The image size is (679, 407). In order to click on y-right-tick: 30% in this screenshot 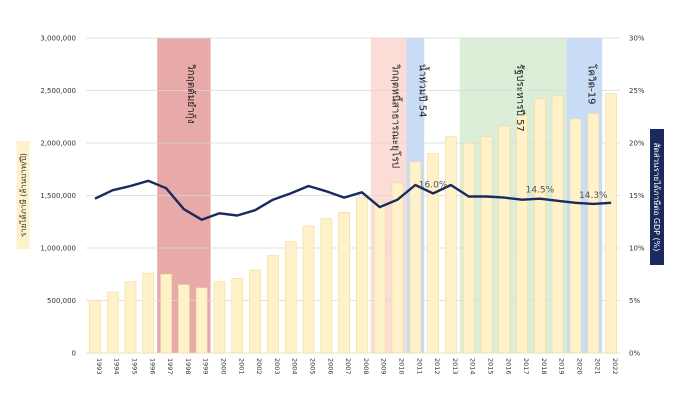, I will do `click(637, 39)`.